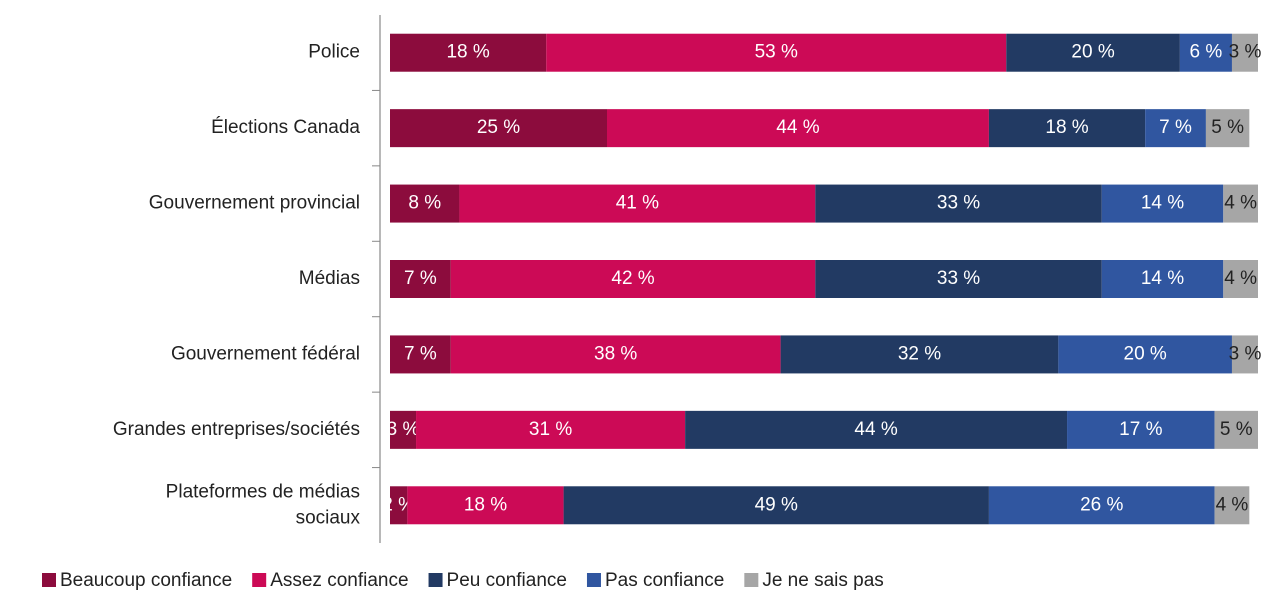 This screenshot has width=1265, height=592. What do you see at coordinates (285, 127) in the screenshot?
I see `category-label: Élections Canada` at bounding box center [285, 127].